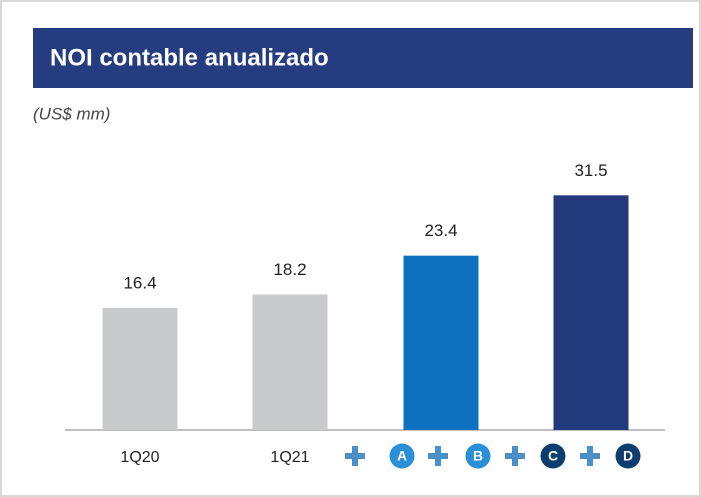 Image resolution: width=701 pixels, height=497 pixels. I want to click on badge-label: A, so click(402, 456).